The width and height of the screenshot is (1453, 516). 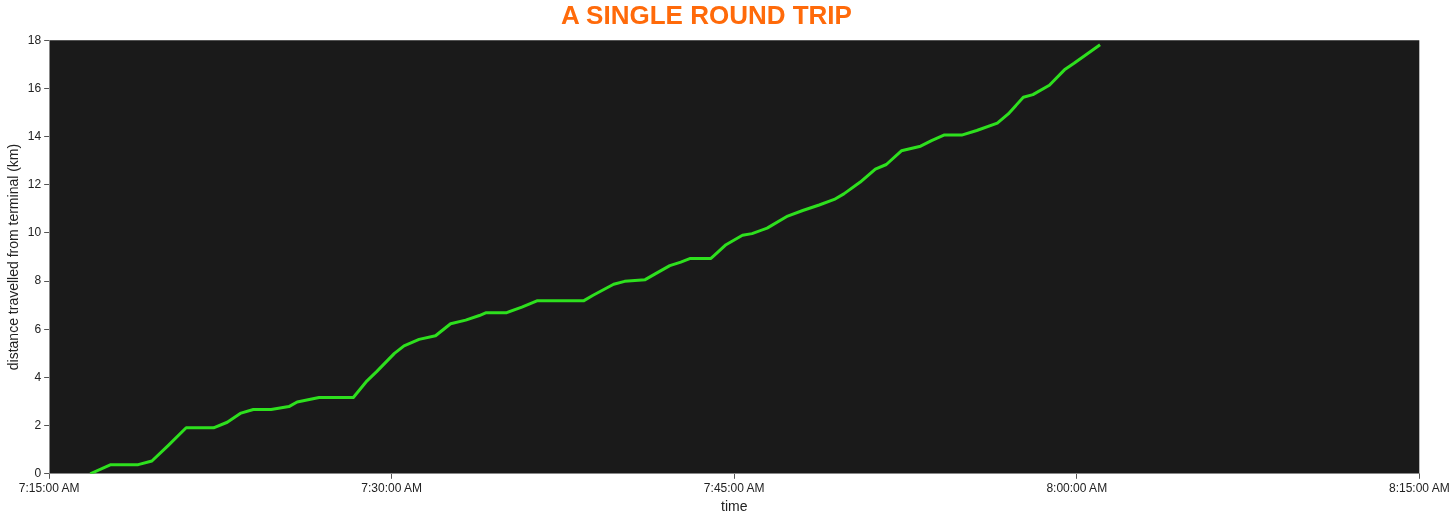 What do you see at coordinates (734, 506) in the screenshot?
I see `x-axis-title: time` at bounding box center [734, 506].